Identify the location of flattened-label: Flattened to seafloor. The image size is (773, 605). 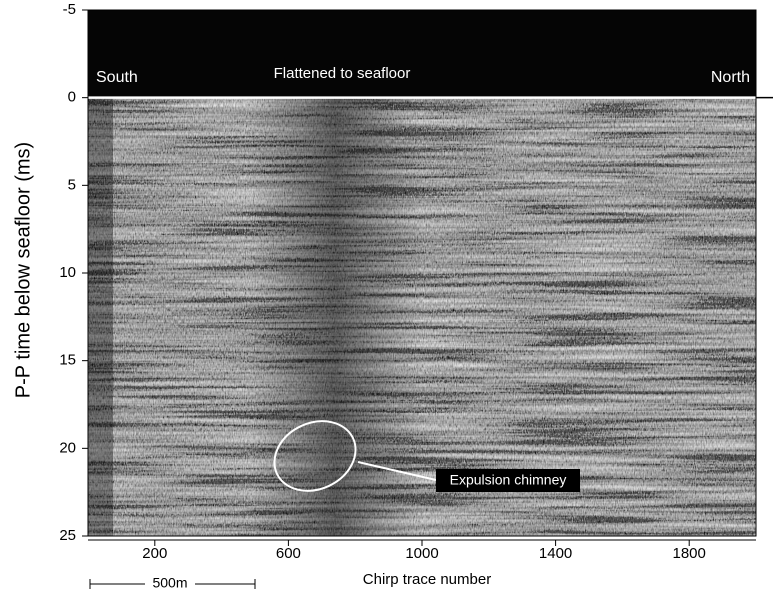
(342, 73).